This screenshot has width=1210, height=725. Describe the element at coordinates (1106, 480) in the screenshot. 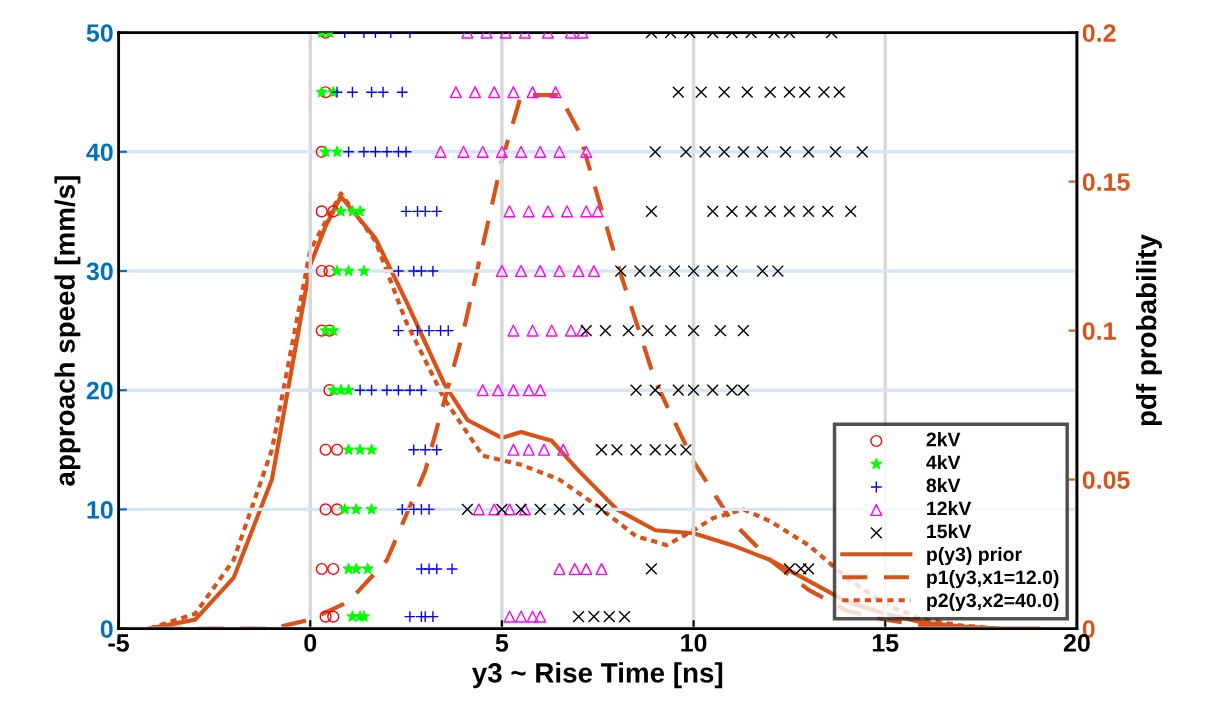

I see `y2-tick-label: 0.05` at that location.